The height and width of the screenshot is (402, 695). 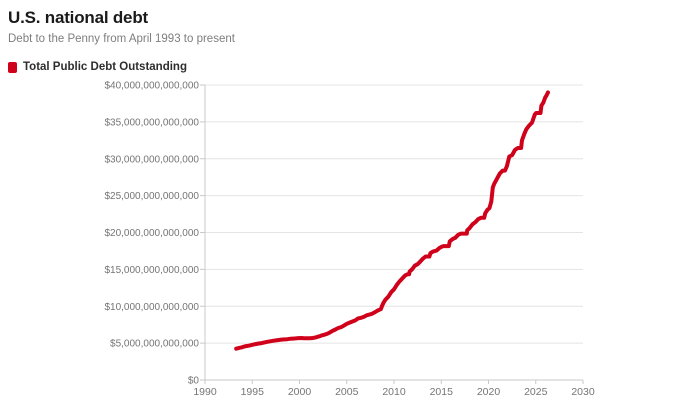 I want to click on y-tick-label: $10,000,000,000,000, so click(x=151, y=307).